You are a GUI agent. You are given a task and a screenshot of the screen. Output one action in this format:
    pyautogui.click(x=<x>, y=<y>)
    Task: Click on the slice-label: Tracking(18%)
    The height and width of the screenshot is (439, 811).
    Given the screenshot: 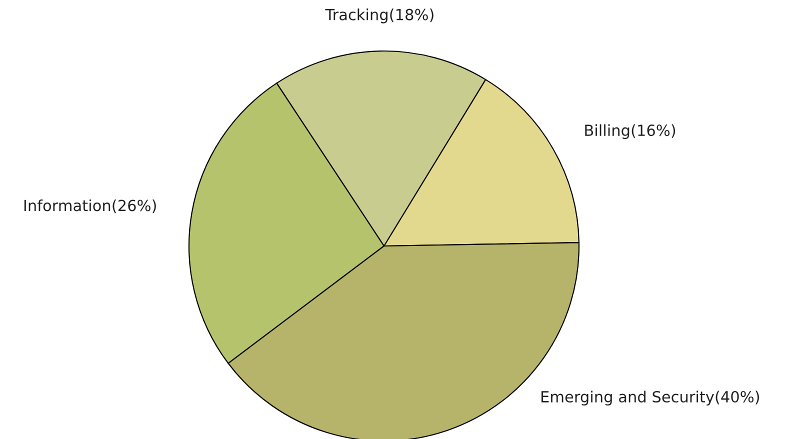 What is the action you would take?
    pyautogui.click(x=379, y=16)
    